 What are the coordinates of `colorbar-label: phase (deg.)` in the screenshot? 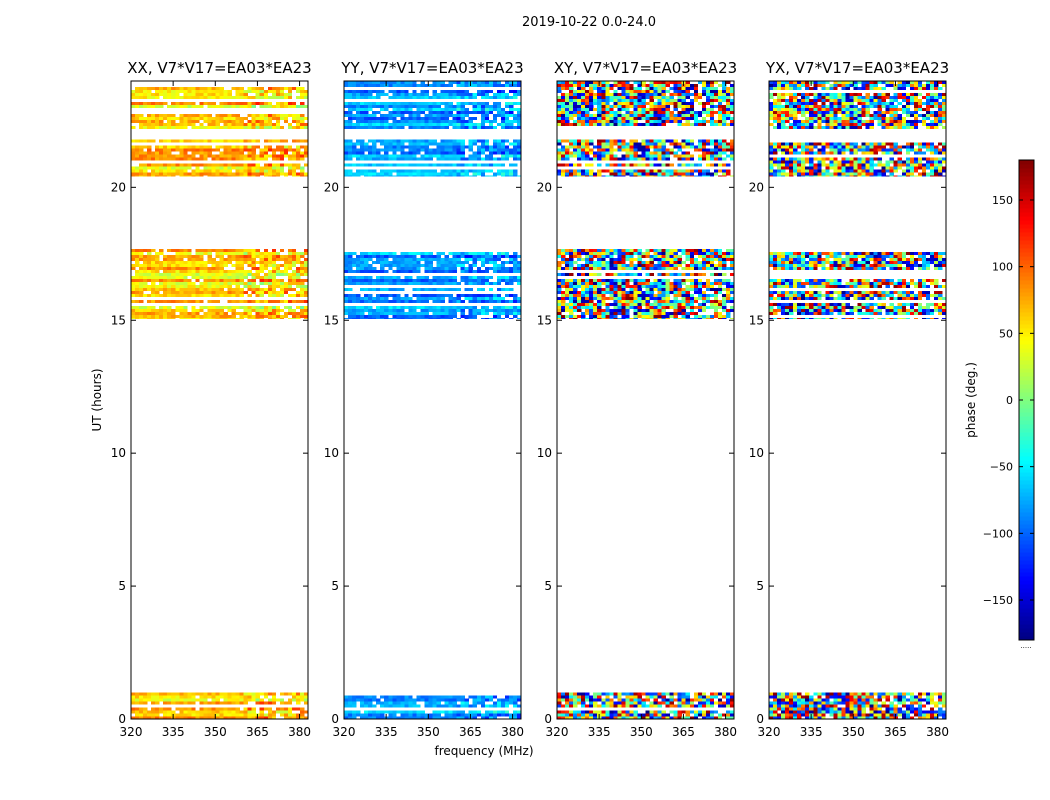 It's located at (971, 400).